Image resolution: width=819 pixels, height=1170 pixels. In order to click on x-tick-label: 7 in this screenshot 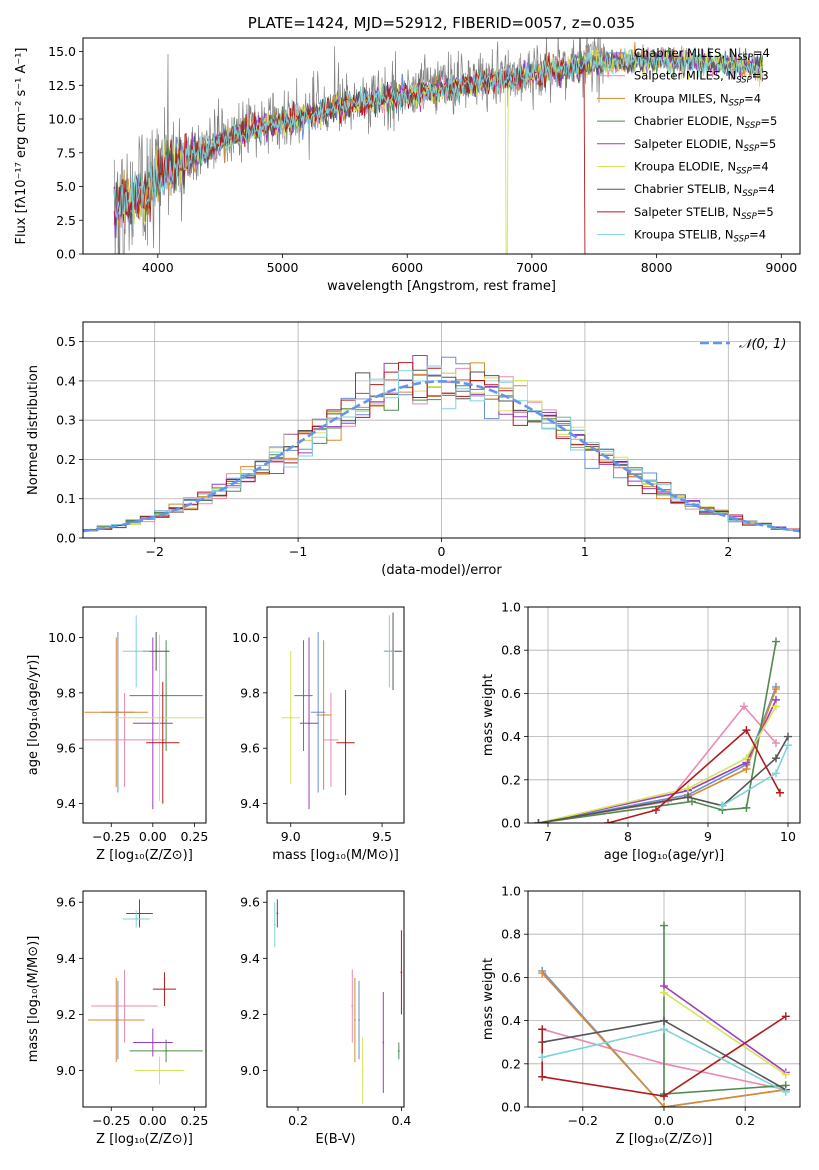, I will do `click(548, 836)`.